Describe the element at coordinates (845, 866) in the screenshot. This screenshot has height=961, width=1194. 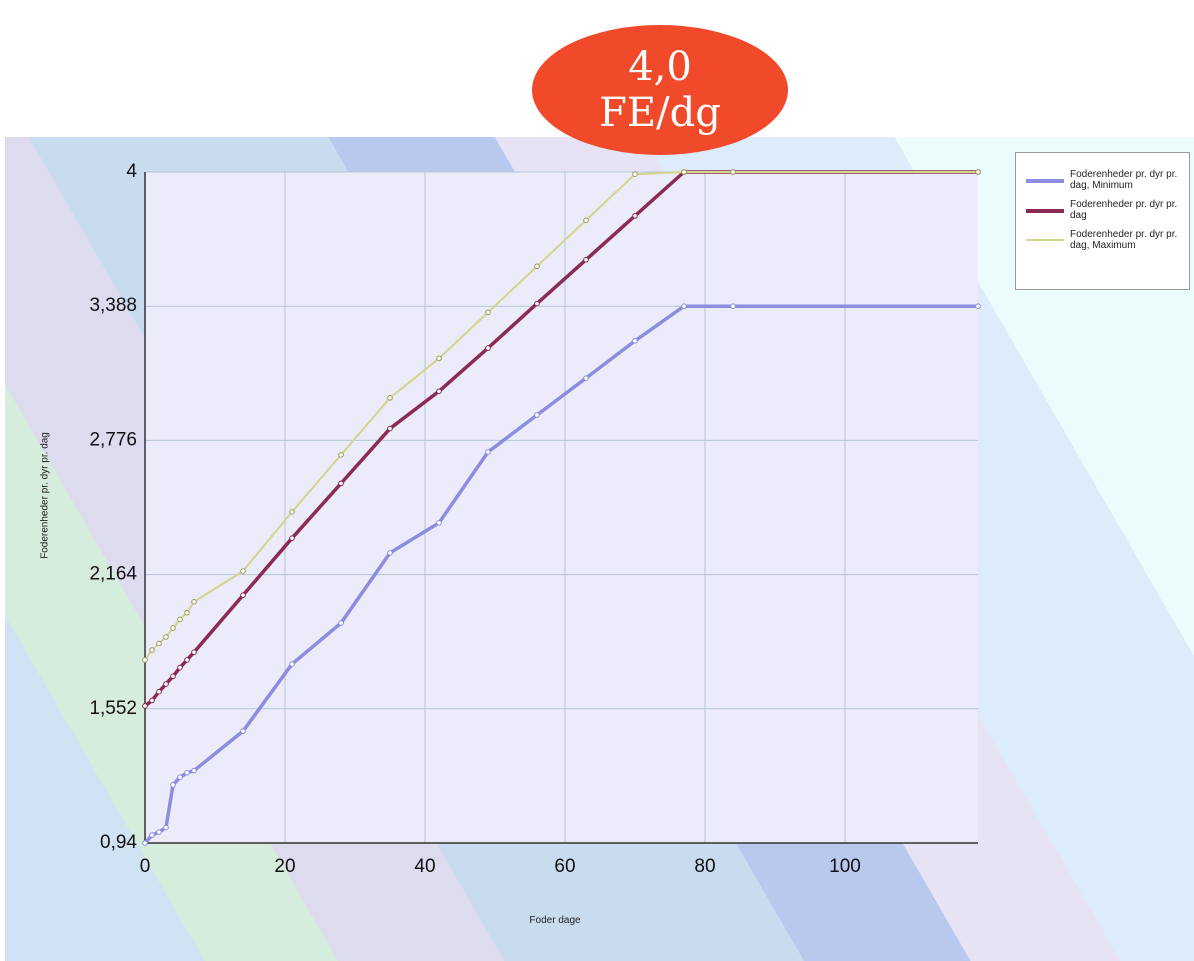
I see `x-tick-label: 100` at that location.